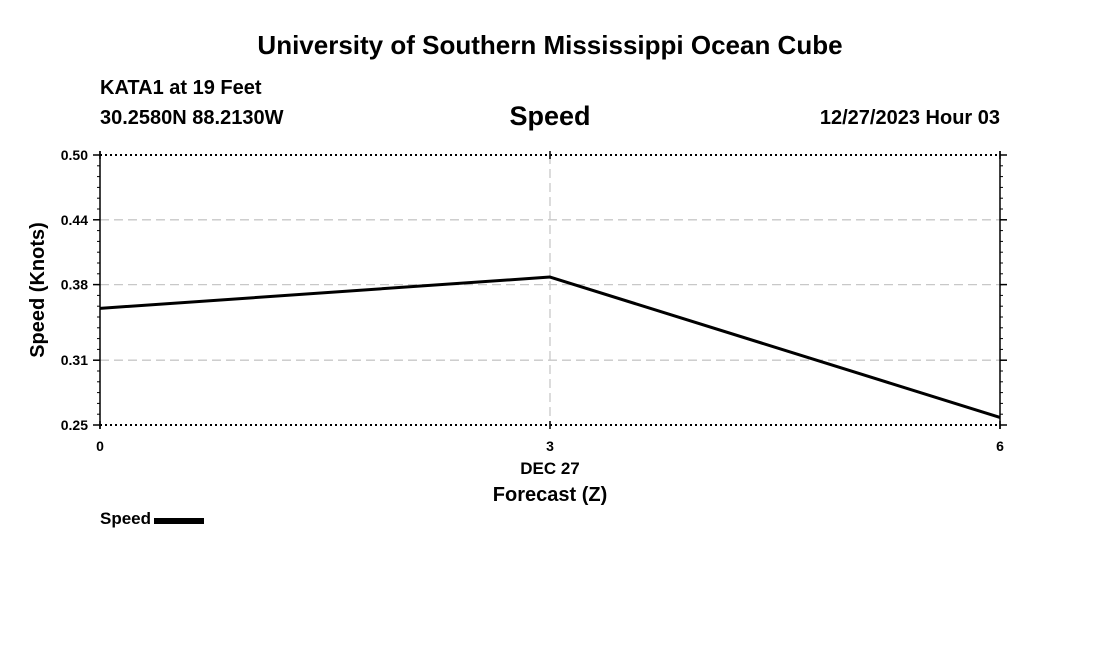 Image resolution: width=1100 pixels, height=650 pixels. What do you see at coordinates (74, 360) in the screenshot?
I see `y-tick-label: 0.31` at bounding box center [74, 360].